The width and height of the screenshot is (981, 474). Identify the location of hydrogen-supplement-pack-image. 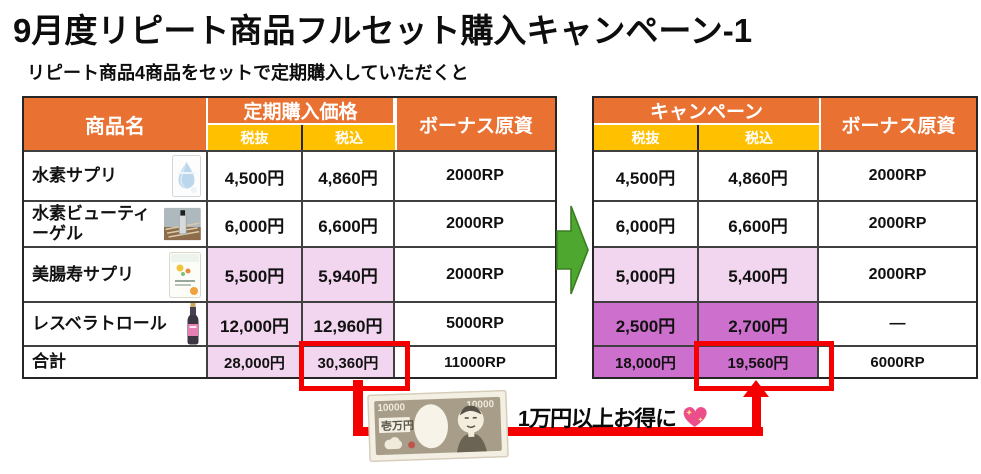
(186, 176).